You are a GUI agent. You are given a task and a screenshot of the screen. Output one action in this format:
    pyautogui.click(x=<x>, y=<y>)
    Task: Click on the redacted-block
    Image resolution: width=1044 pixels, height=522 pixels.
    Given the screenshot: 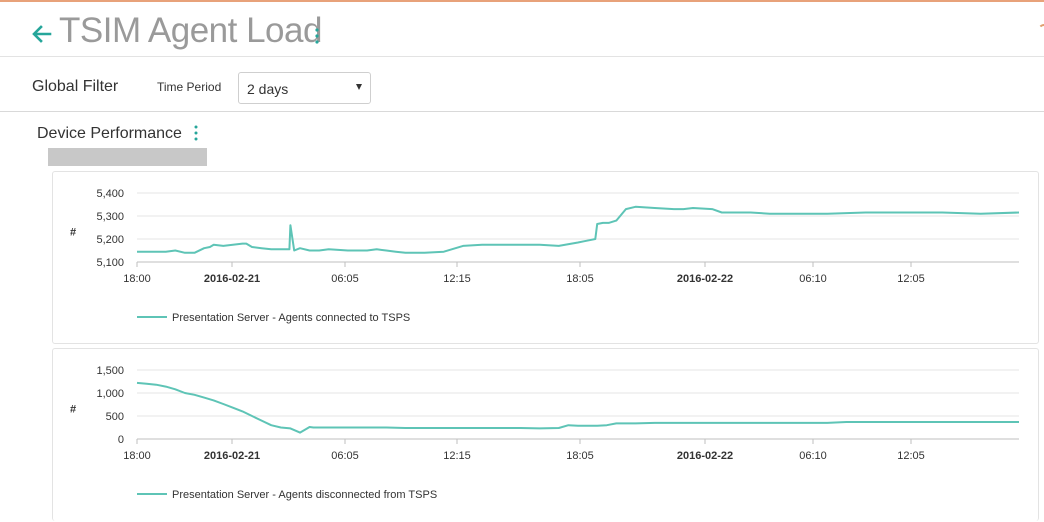 What is the action you would take?
    pyautogui.click(x=127, y=157)
    